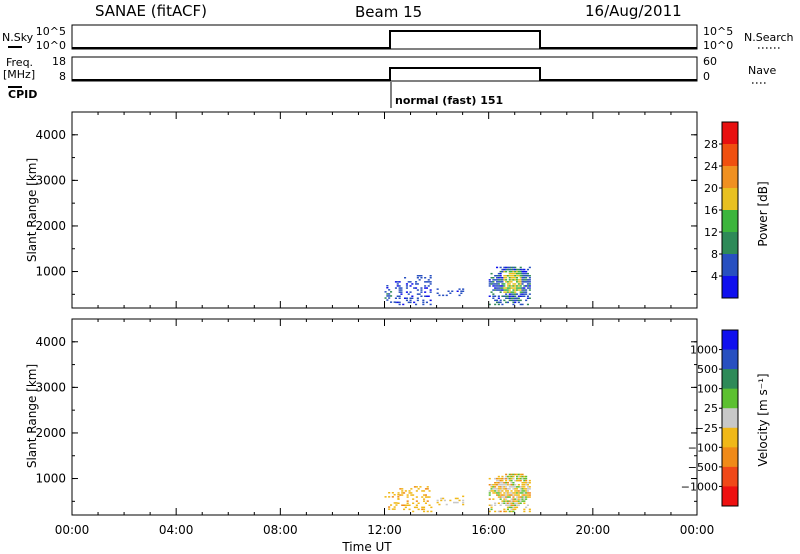  Describe the element at coordinates (384, 37) in the screenshot. I see `nsky-panel` at that location.